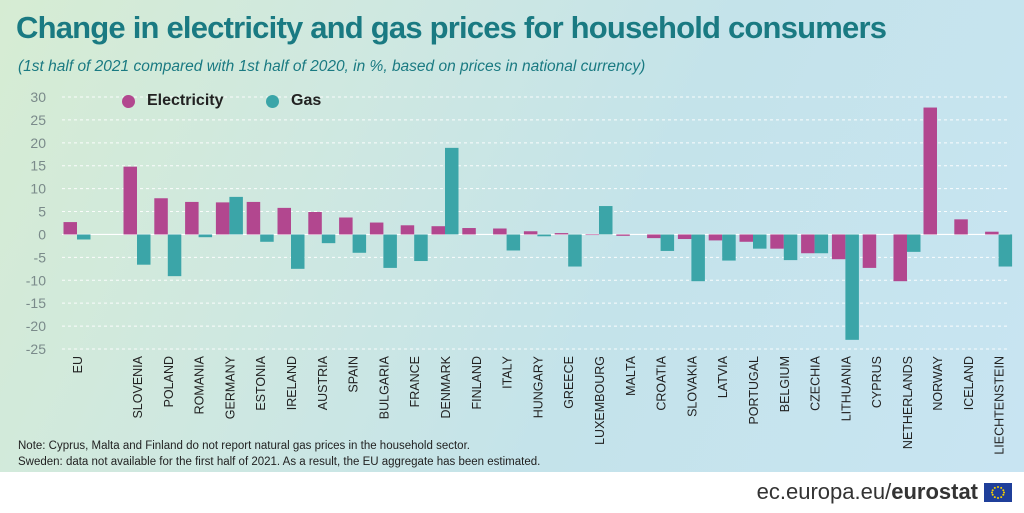  Describe the element at coordinates (1005, 250) in the screenshot. I see `bar-gas-liechtenstein` at that location.